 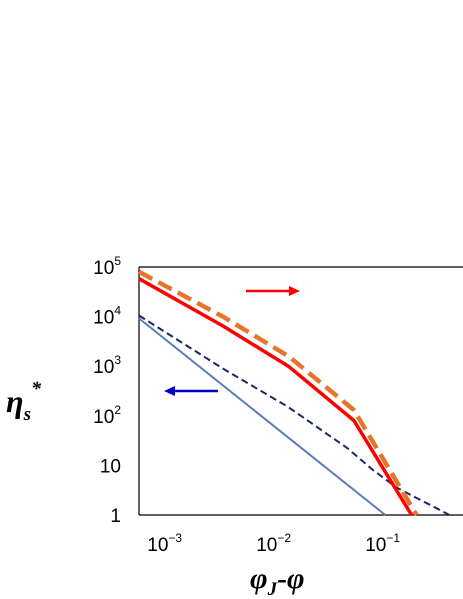 I want to click on y-axis-label-main: η, so click(x=15, y=401).